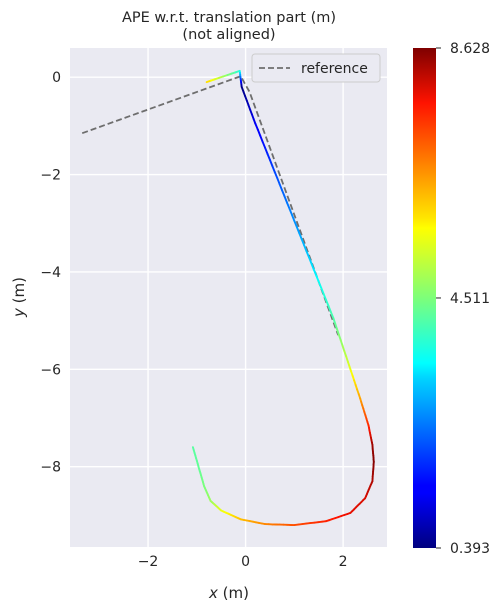 This screenshot has width=504, height=611. Describe the element at coordinates (470, 549) in the screenshot. I see `colorbar-tick-label: 0.393` at that location.